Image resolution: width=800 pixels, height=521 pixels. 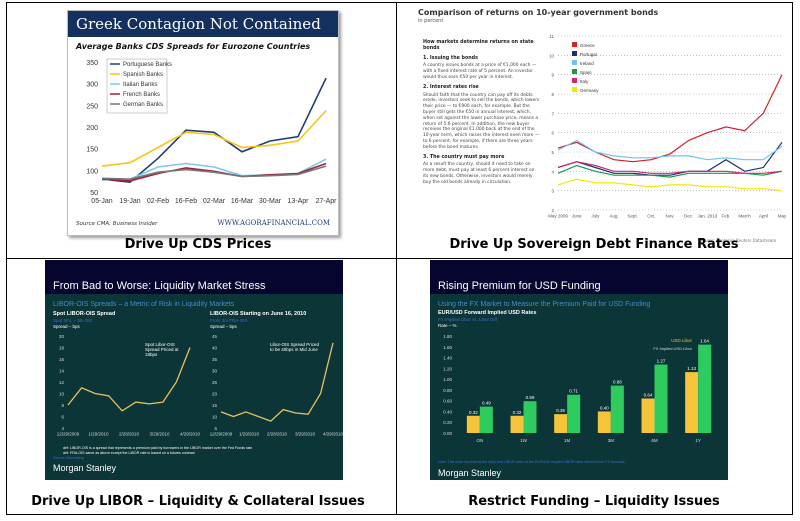 I want to click on bar-6m-fx-implied, so click(x=661, y=398).